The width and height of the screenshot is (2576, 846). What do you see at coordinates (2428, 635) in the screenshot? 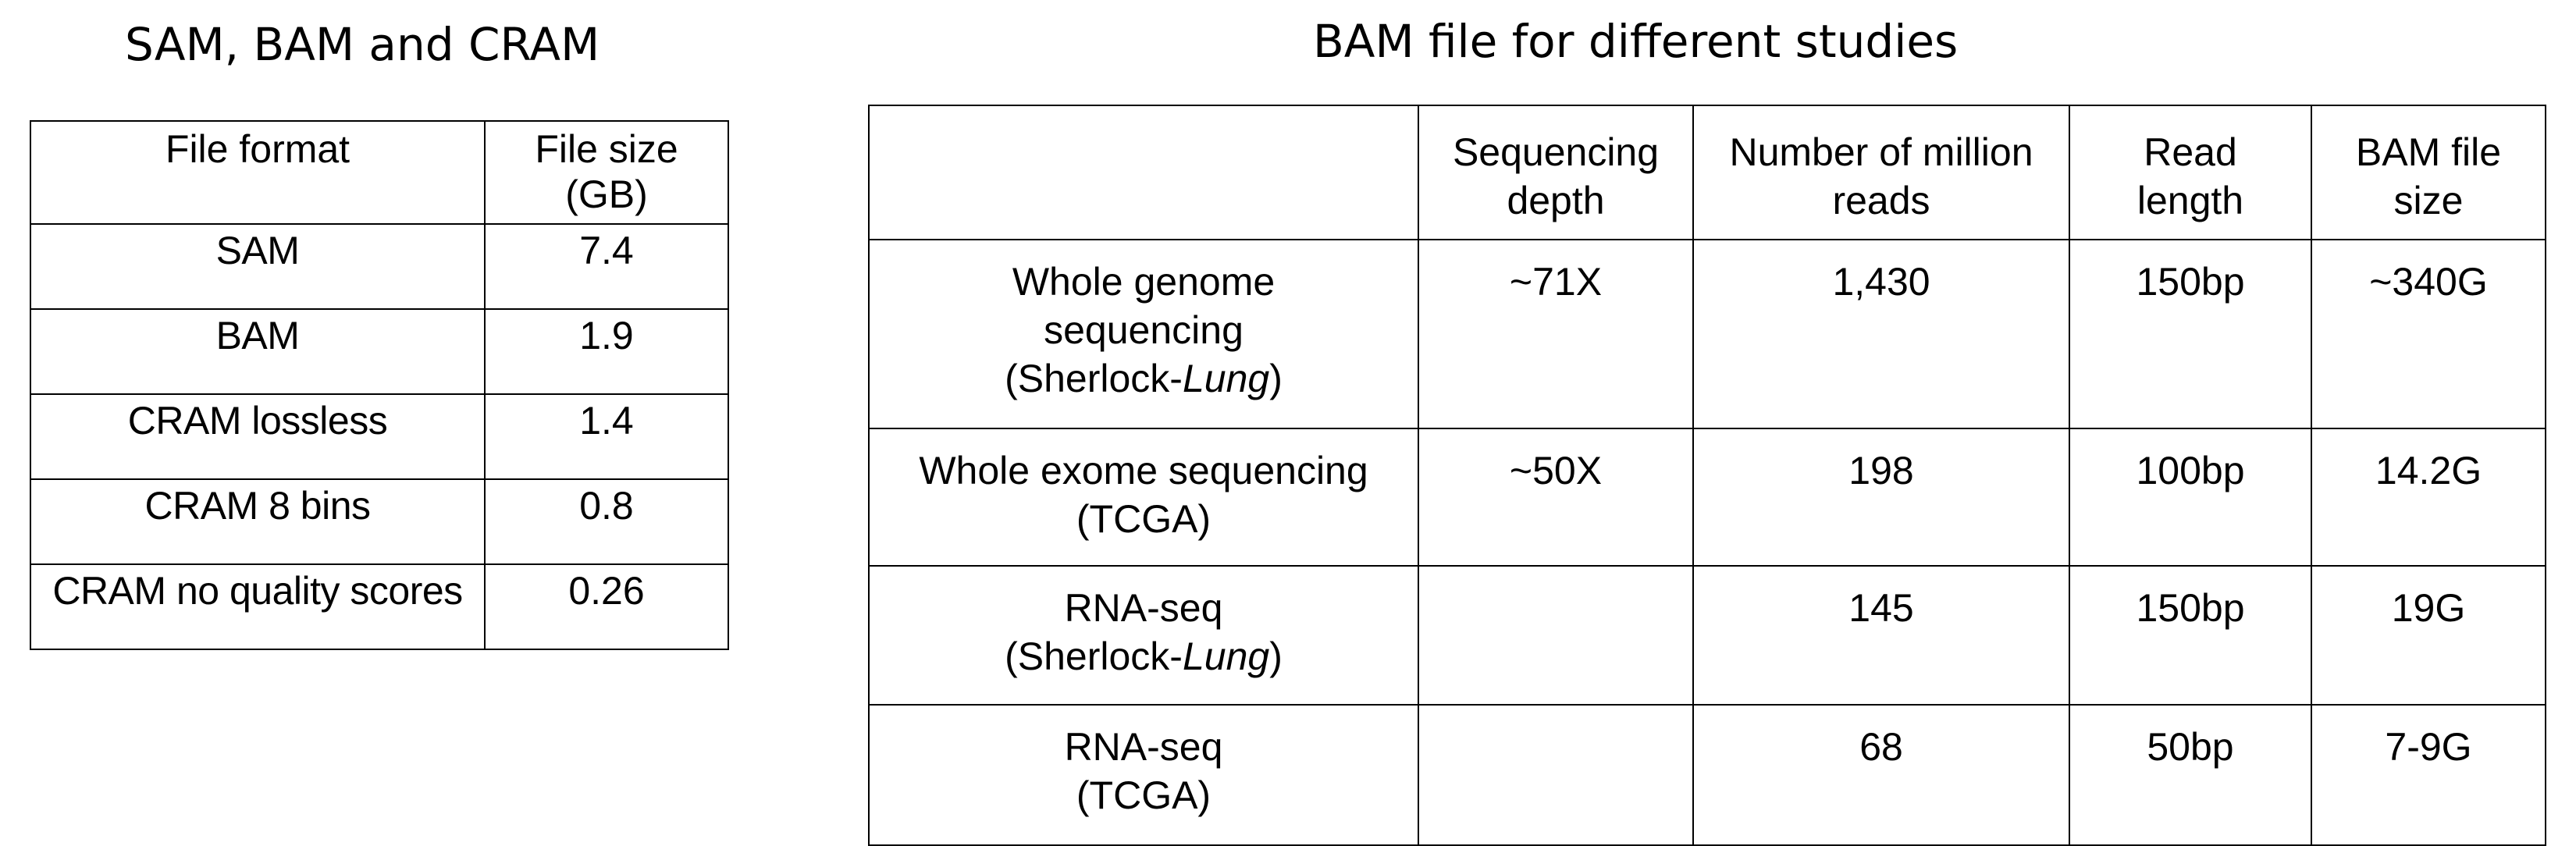
I see `bam-size: 19G` at bounding box center [2428, 635].